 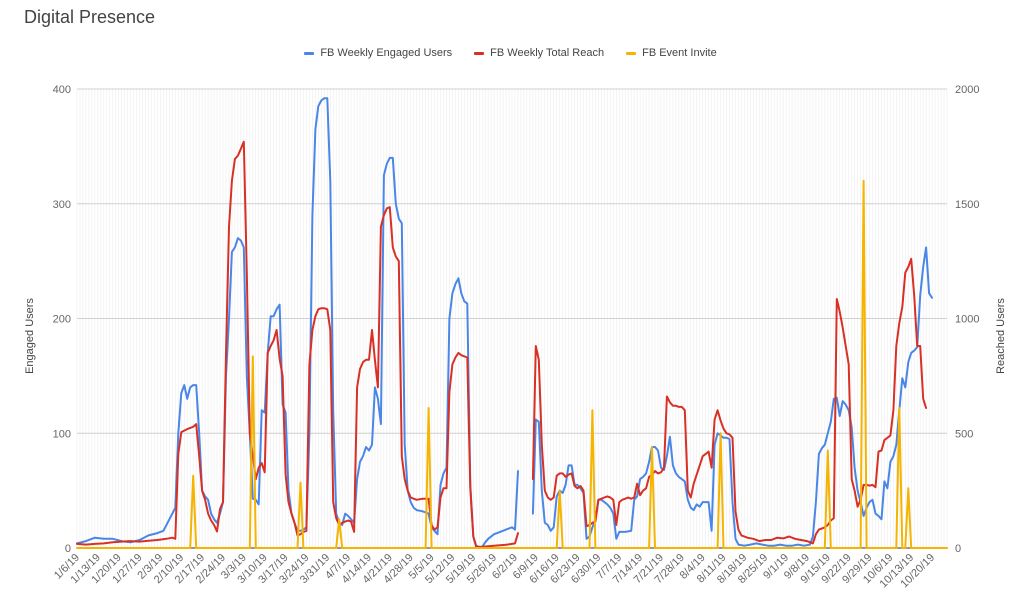 What do you see at coordinates (62, 205) in the screenshot?
I see `y-tick-label-left: 300` at bounding box center [62, 205].